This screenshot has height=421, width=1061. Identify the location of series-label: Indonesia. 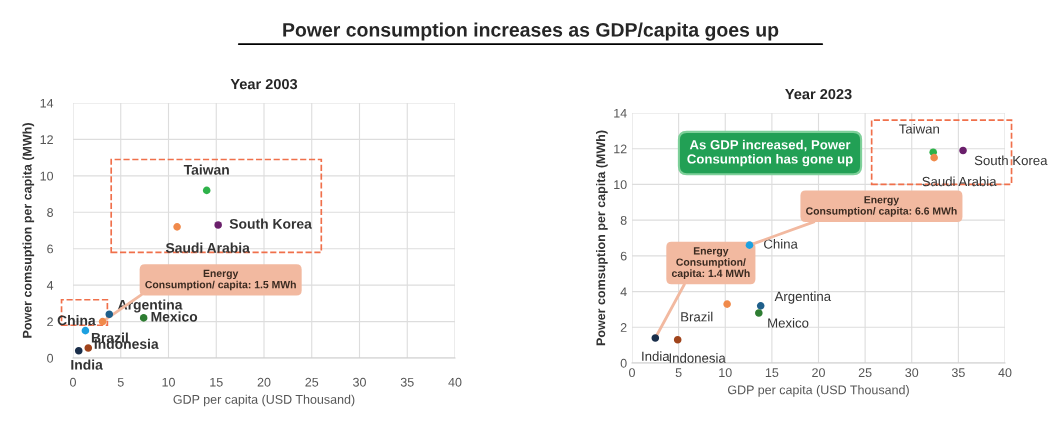
(697, 358).